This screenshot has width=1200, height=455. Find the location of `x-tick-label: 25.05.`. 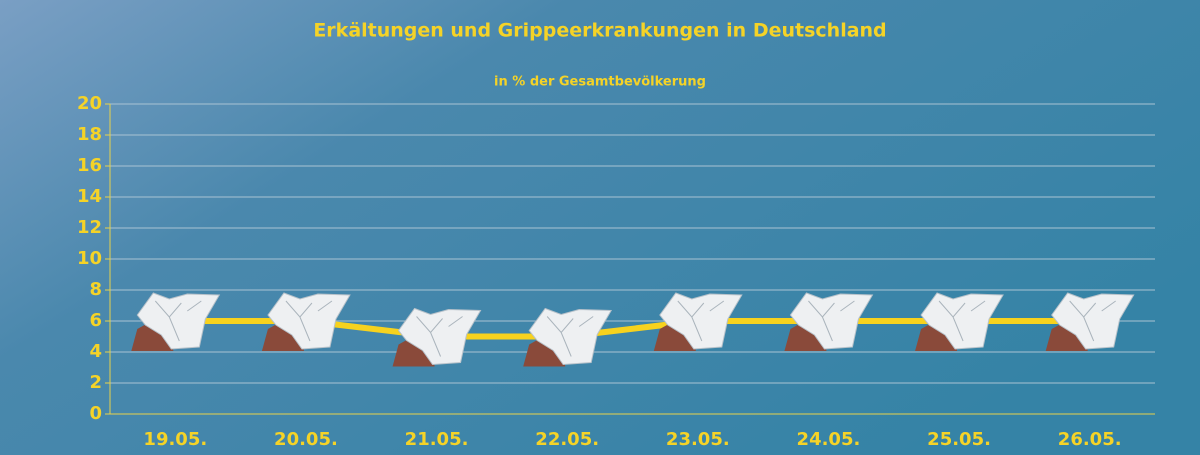

x-tick-label: 25.05. is located at coordinates (959, 439).